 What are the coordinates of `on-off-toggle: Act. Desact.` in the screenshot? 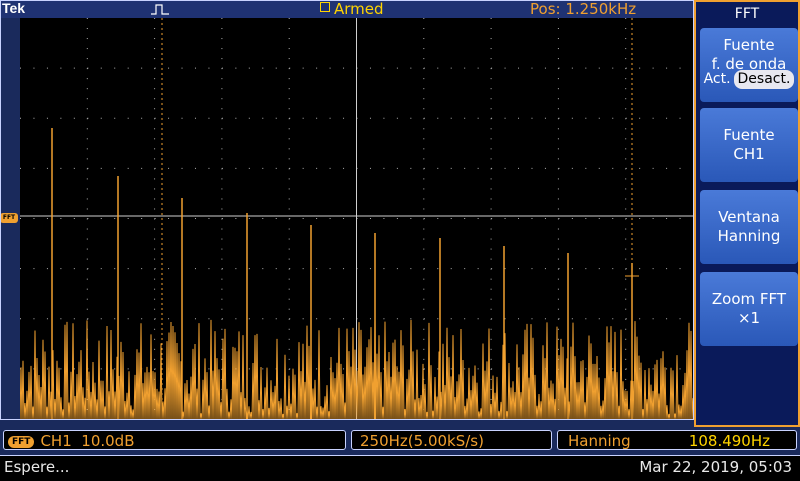 It's located at (749, 79).